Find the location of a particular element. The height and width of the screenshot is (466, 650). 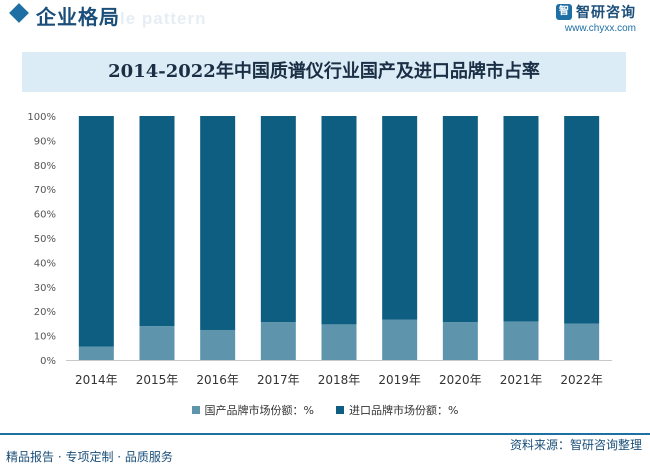

y-tick-label: 70% is located at coordinates (45, 190).